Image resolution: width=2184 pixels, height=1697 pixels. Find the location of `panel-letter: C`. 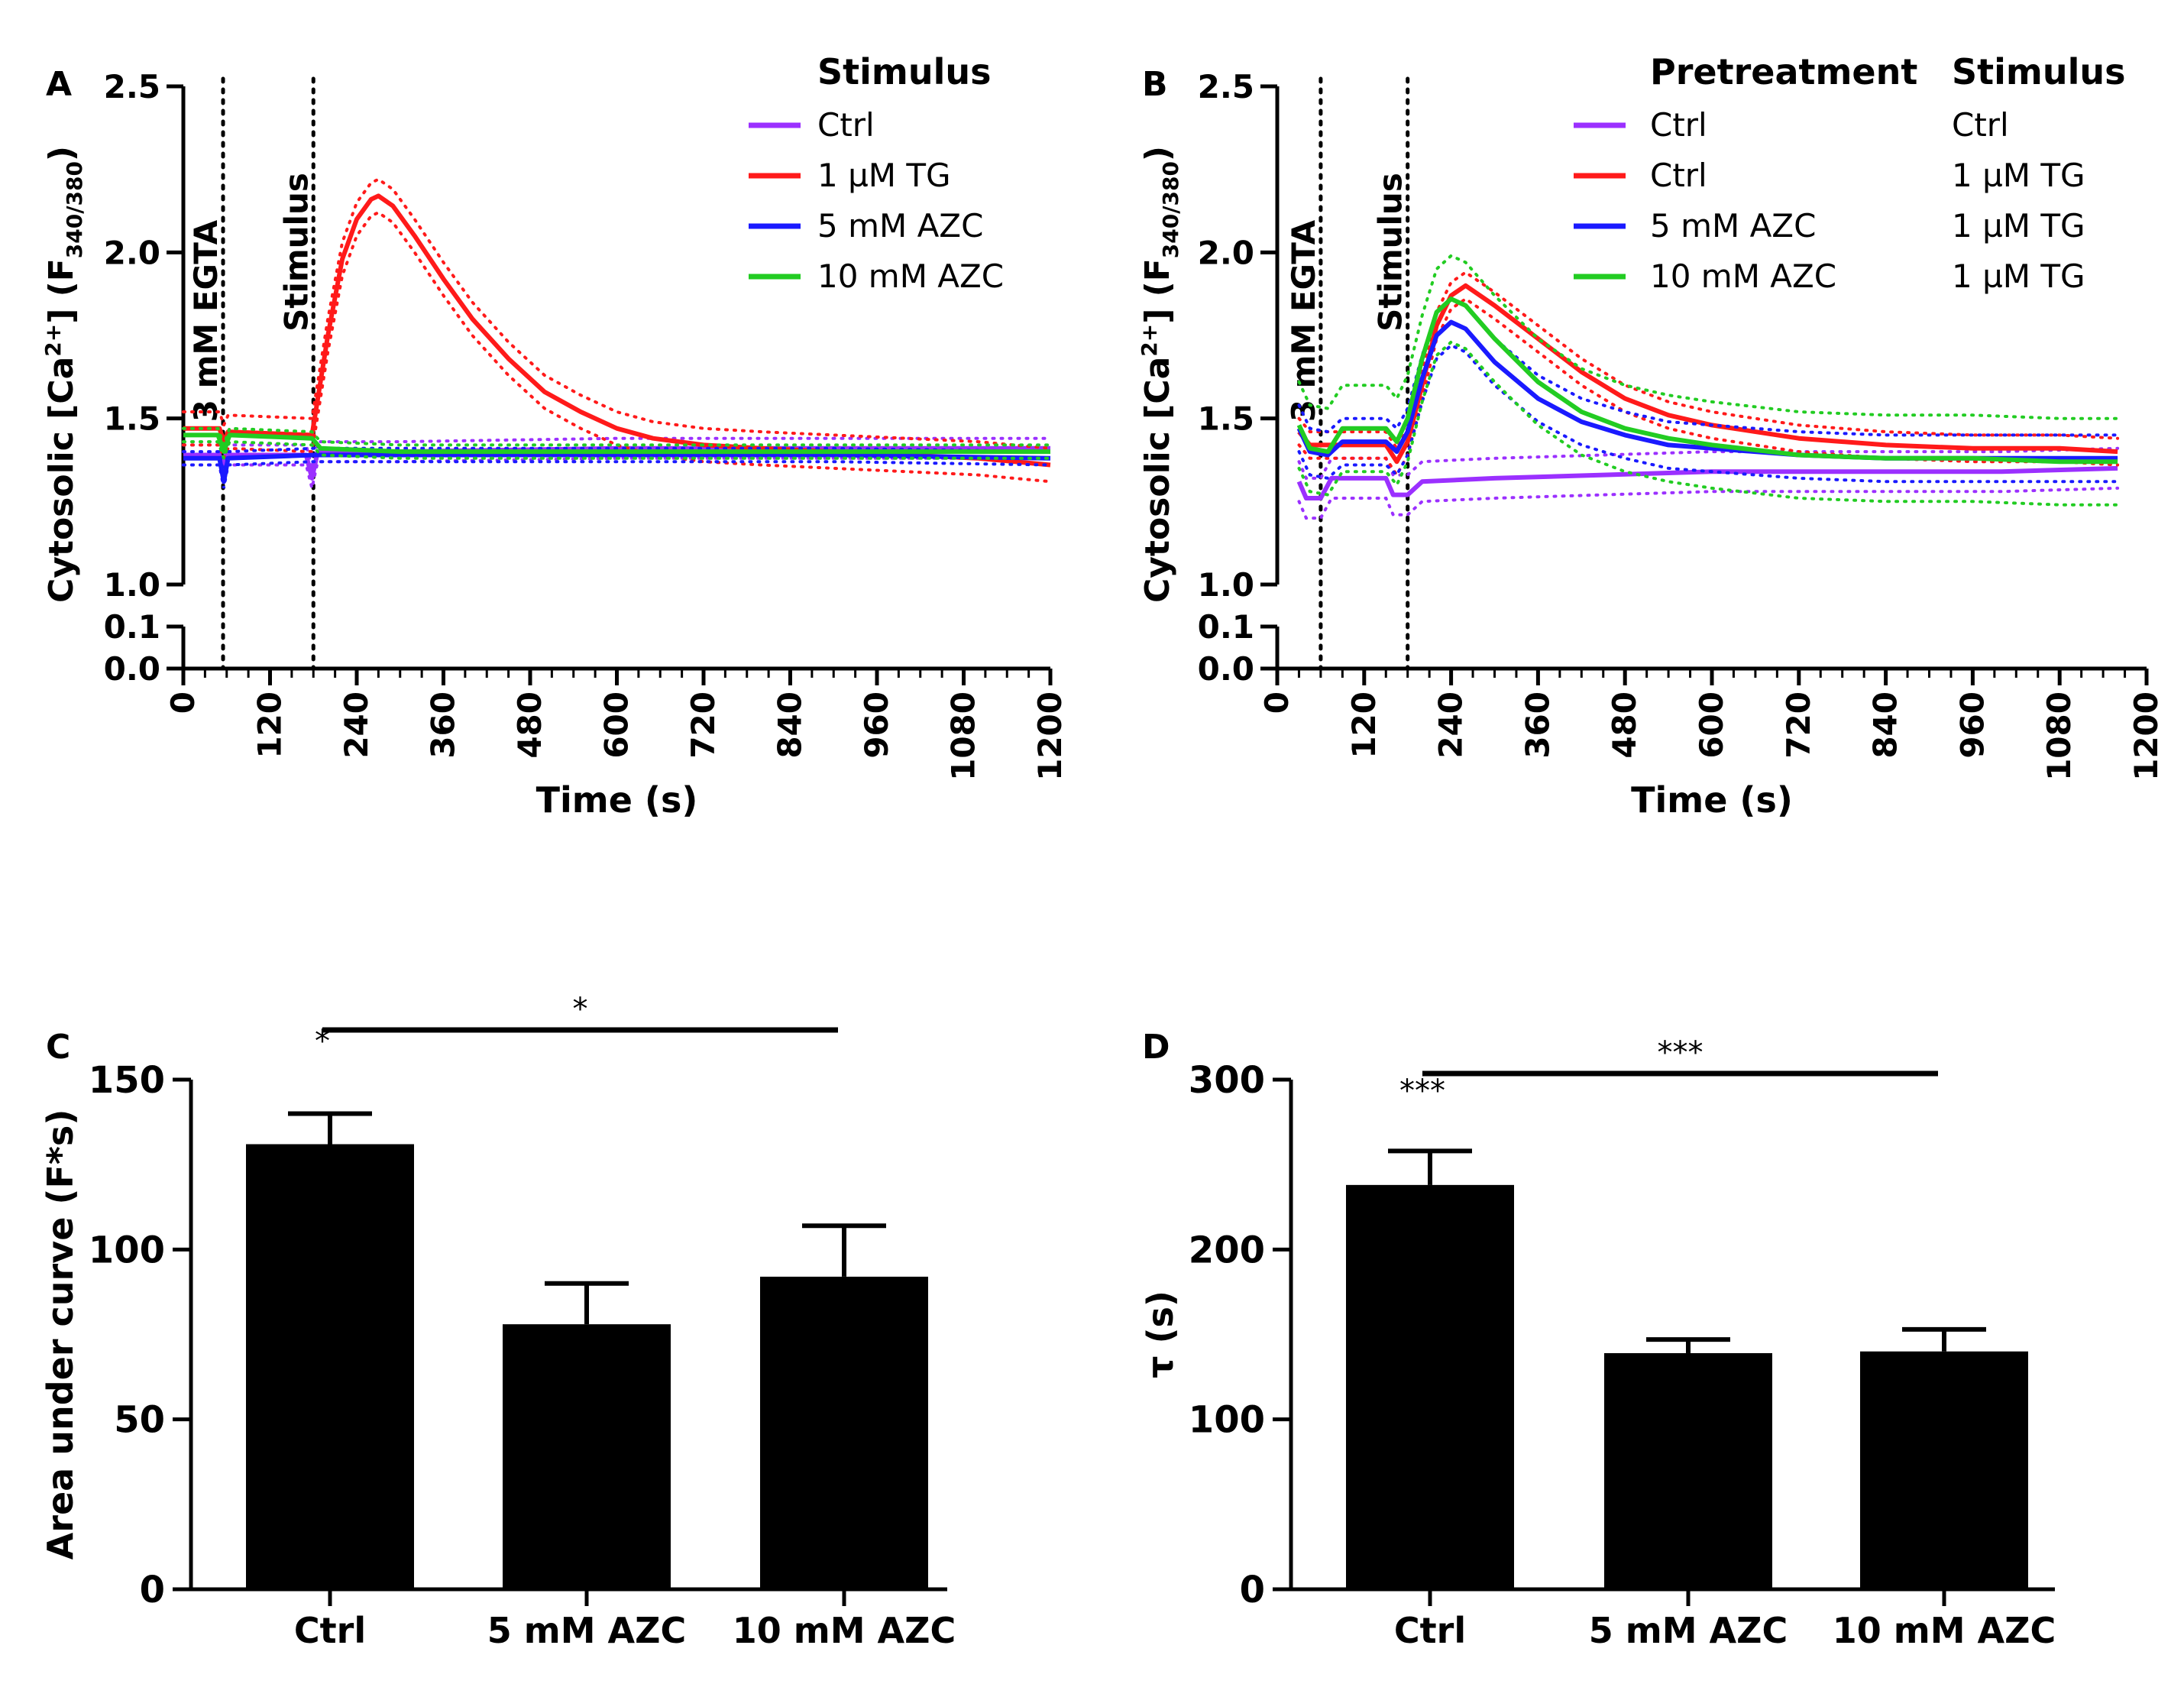

panel-letter: C is located at coordinates (58, 1047).